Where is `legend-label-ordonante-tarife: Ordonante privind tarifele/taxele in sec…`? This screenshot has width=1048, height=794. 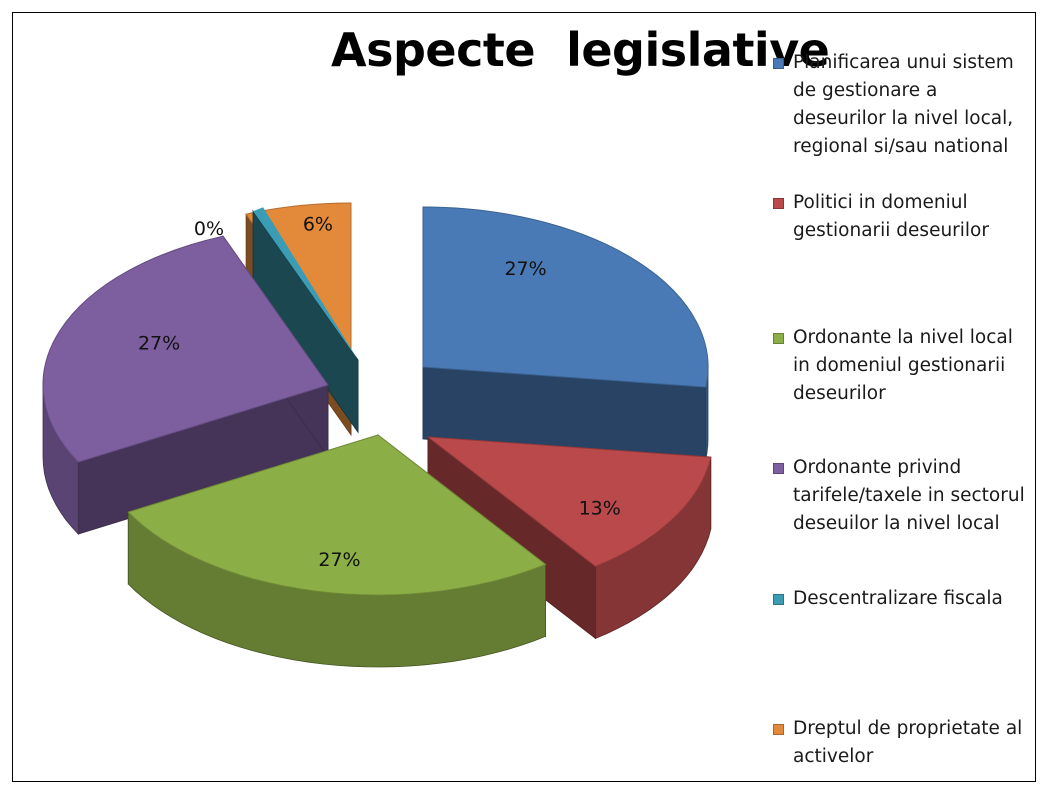 legend-label-ordonante-tarife: Ordonante privind tarifele/taxele in sec… is located at coordinates (909, 495).